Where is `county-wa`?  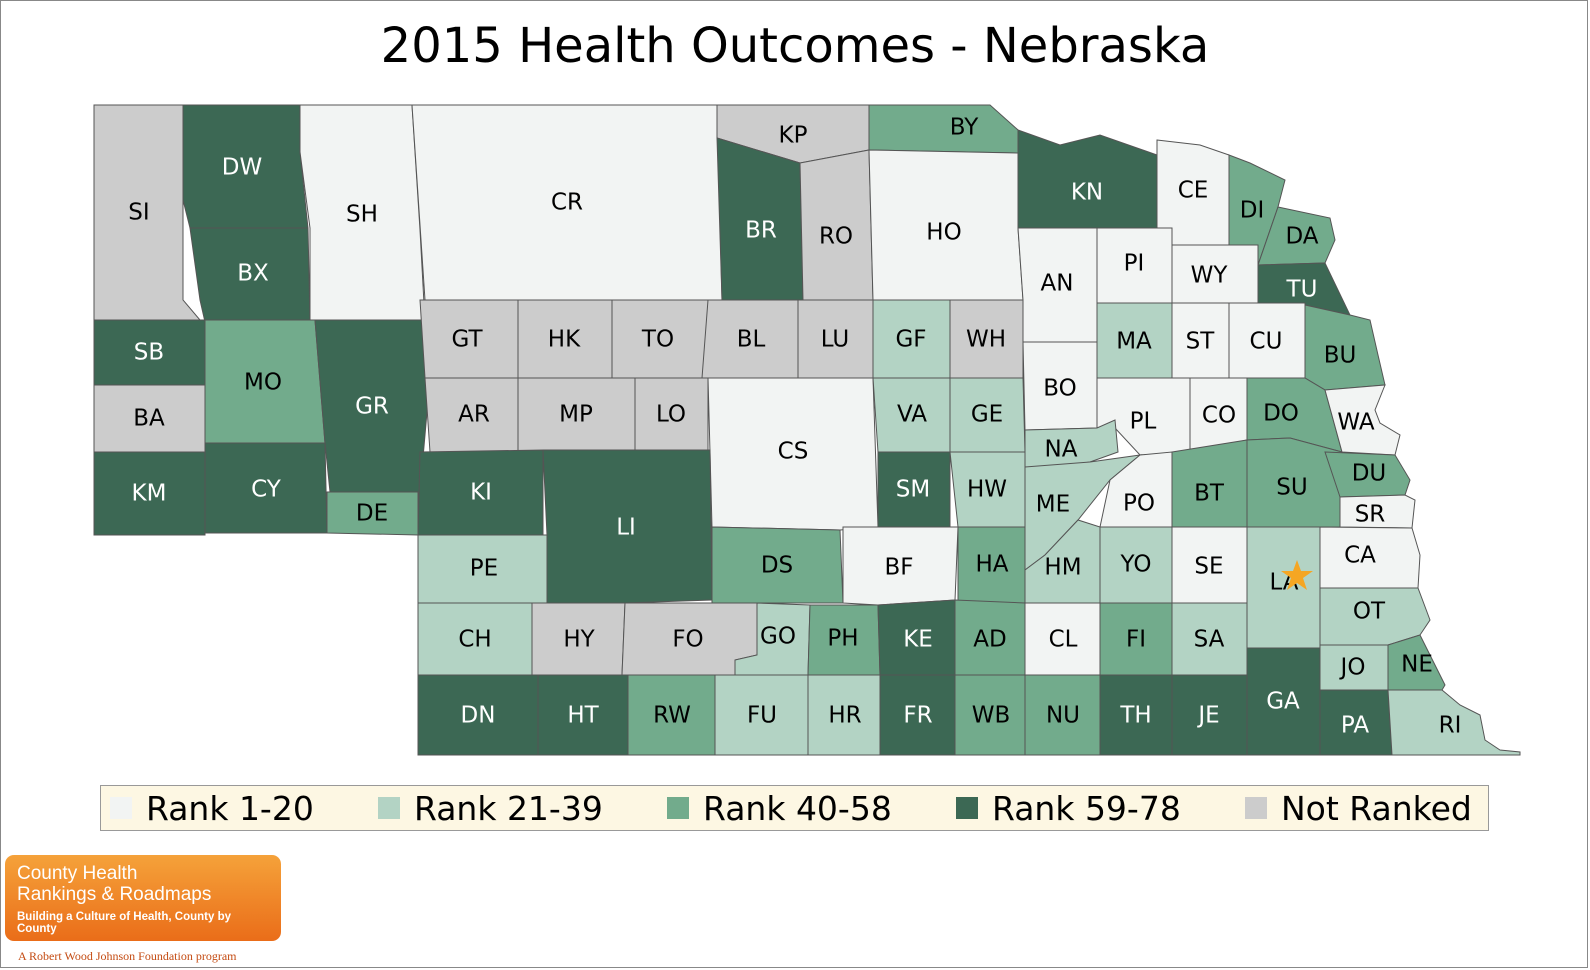
county-wa is located at coordinates (1362, 420).